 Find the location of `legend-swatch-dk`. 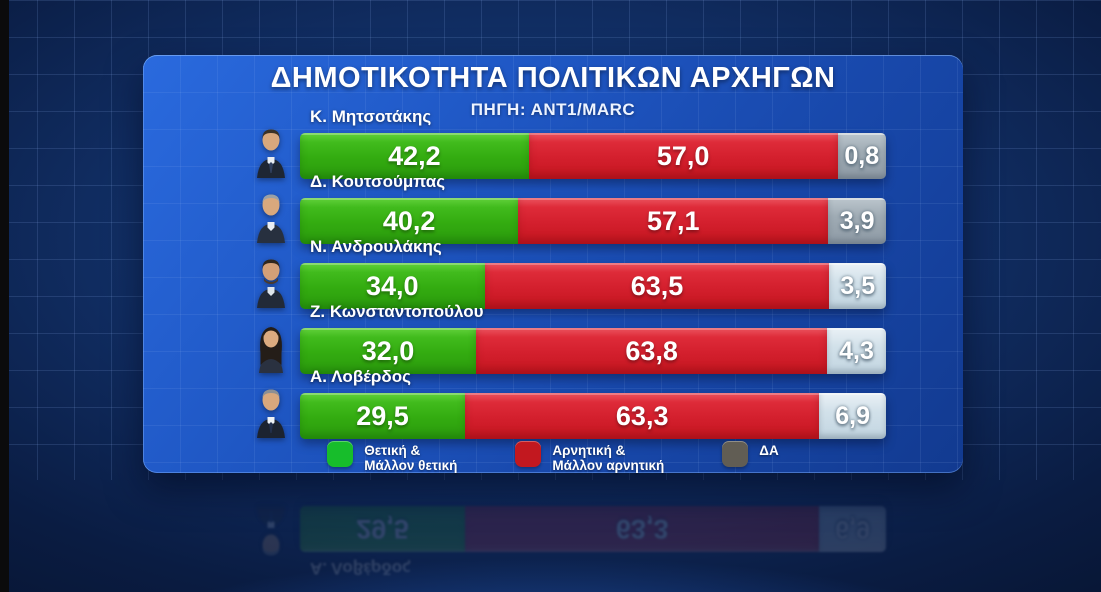

legend-swatch-dk is located at coordinates (735, 454).